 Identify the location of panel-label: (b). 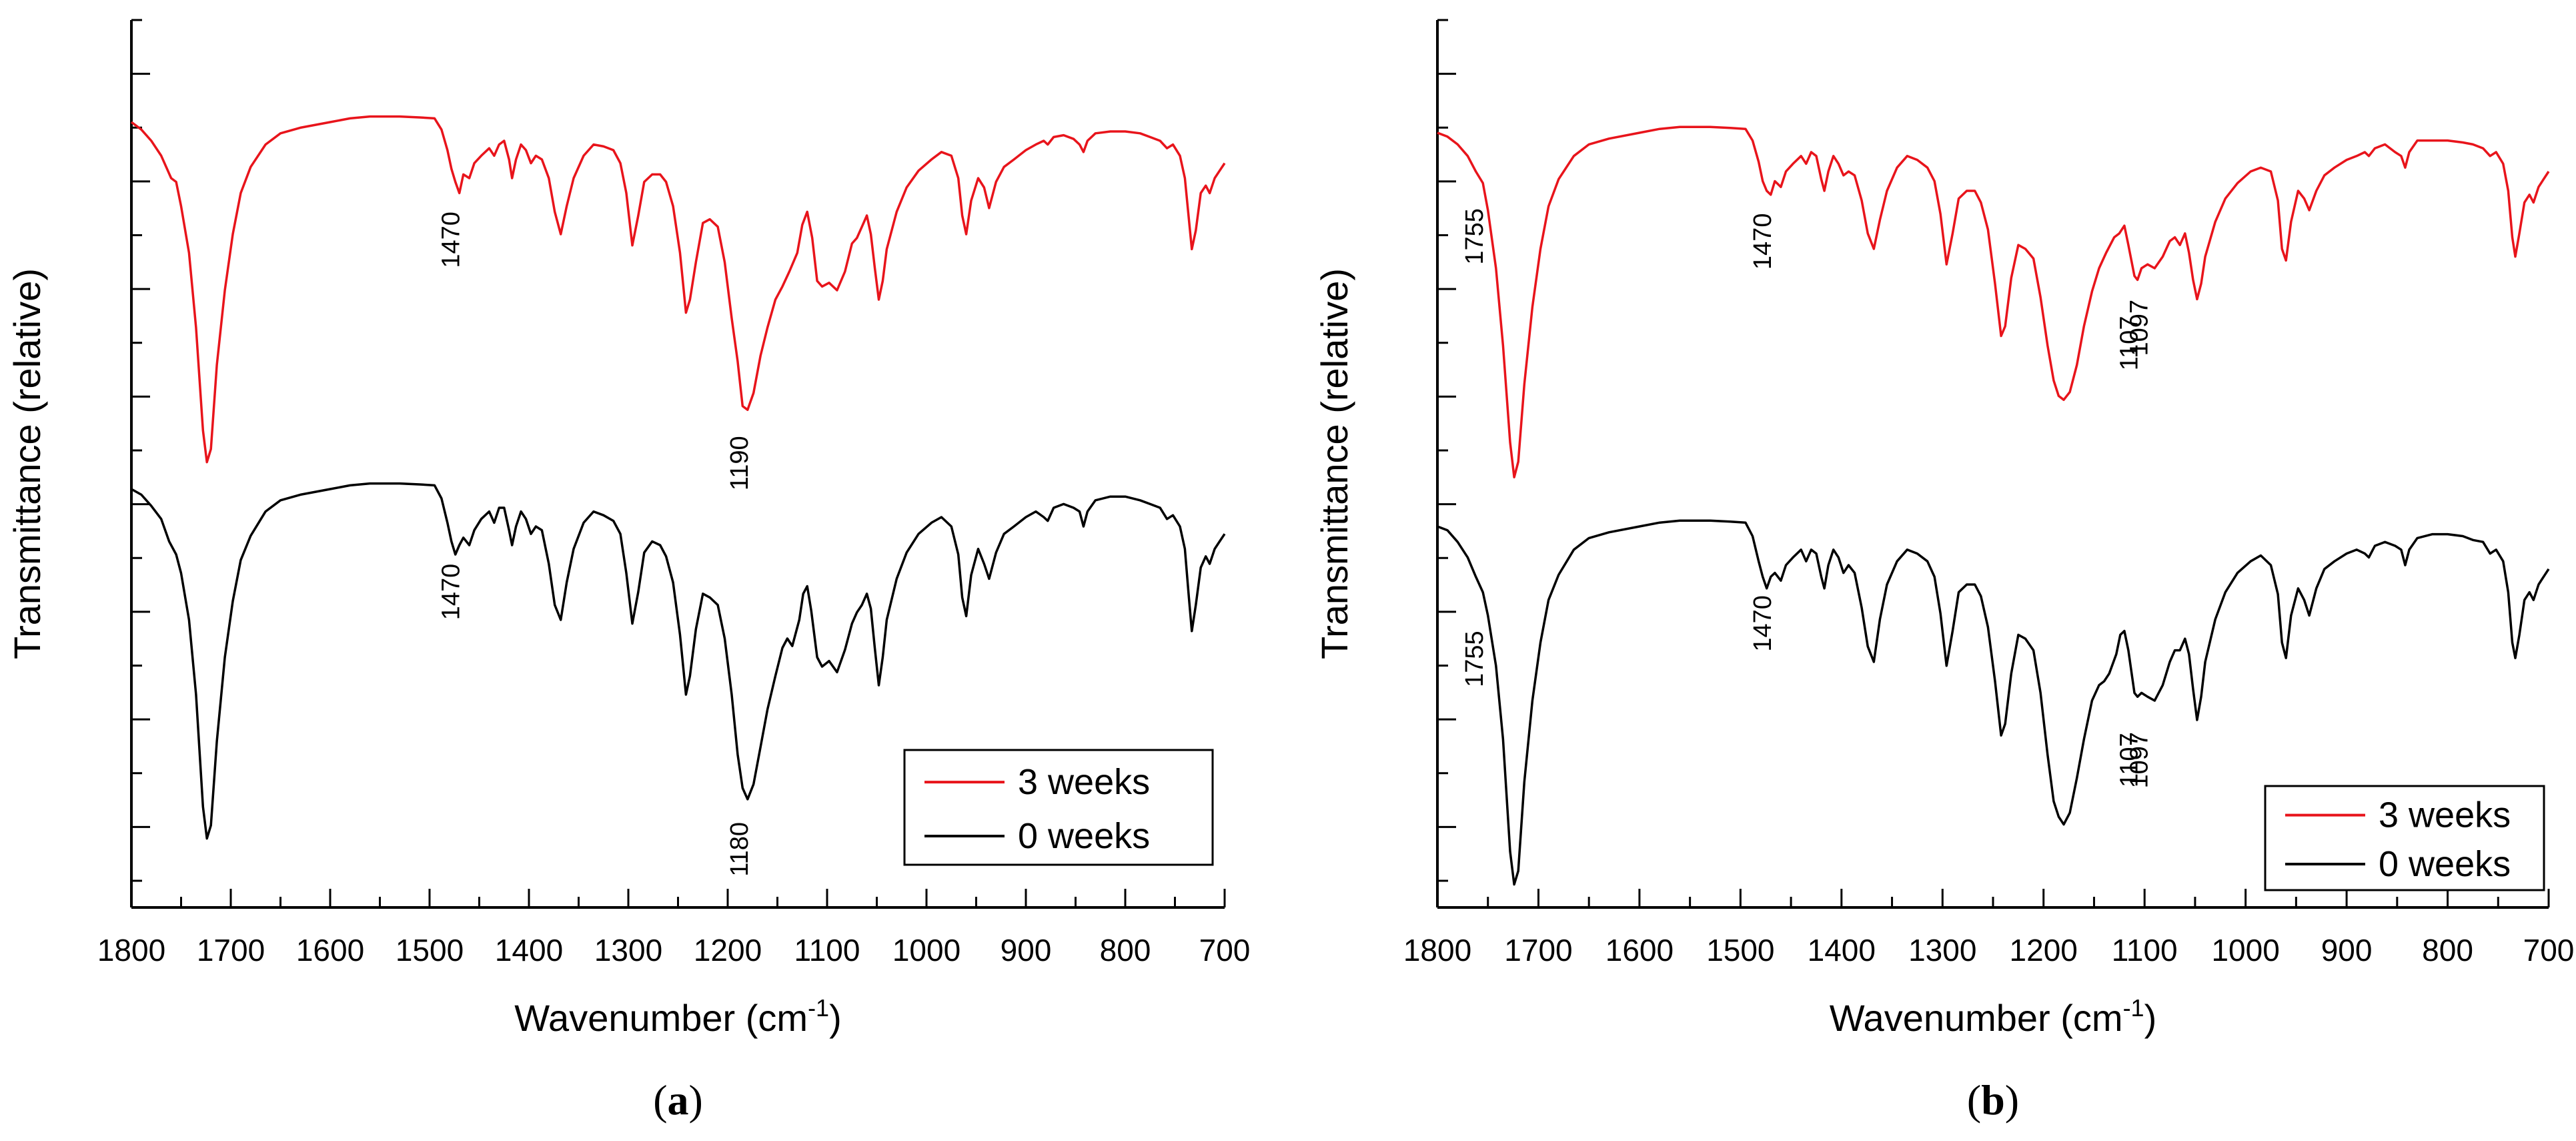
(1993, 1100).